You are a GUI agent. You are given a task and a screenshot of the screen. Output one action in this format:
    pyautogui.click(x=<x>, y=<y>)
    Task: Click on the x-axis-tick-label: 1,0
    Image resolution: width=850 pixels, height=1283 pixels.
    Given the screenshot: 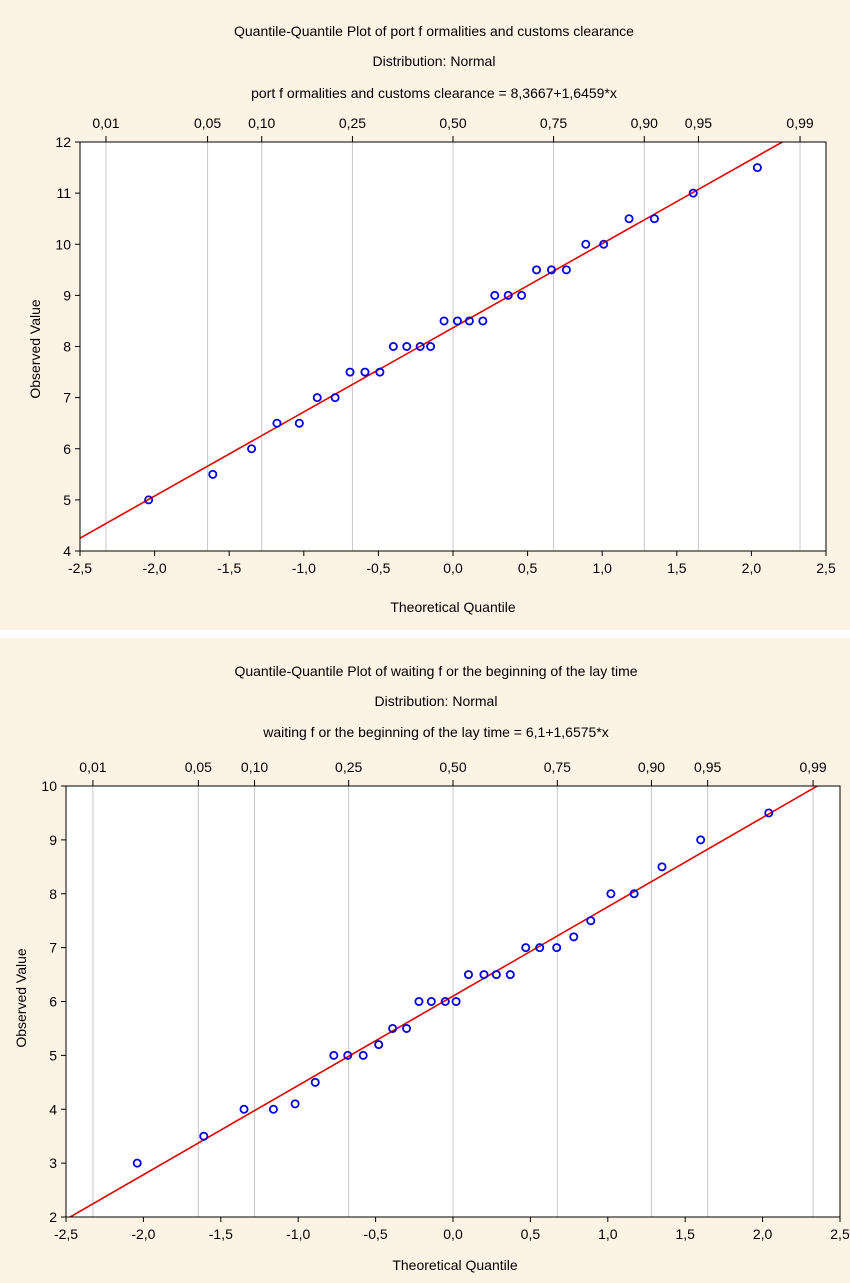 What is the action you would take?
    pyautogui.click(x=608, y=1234)
    